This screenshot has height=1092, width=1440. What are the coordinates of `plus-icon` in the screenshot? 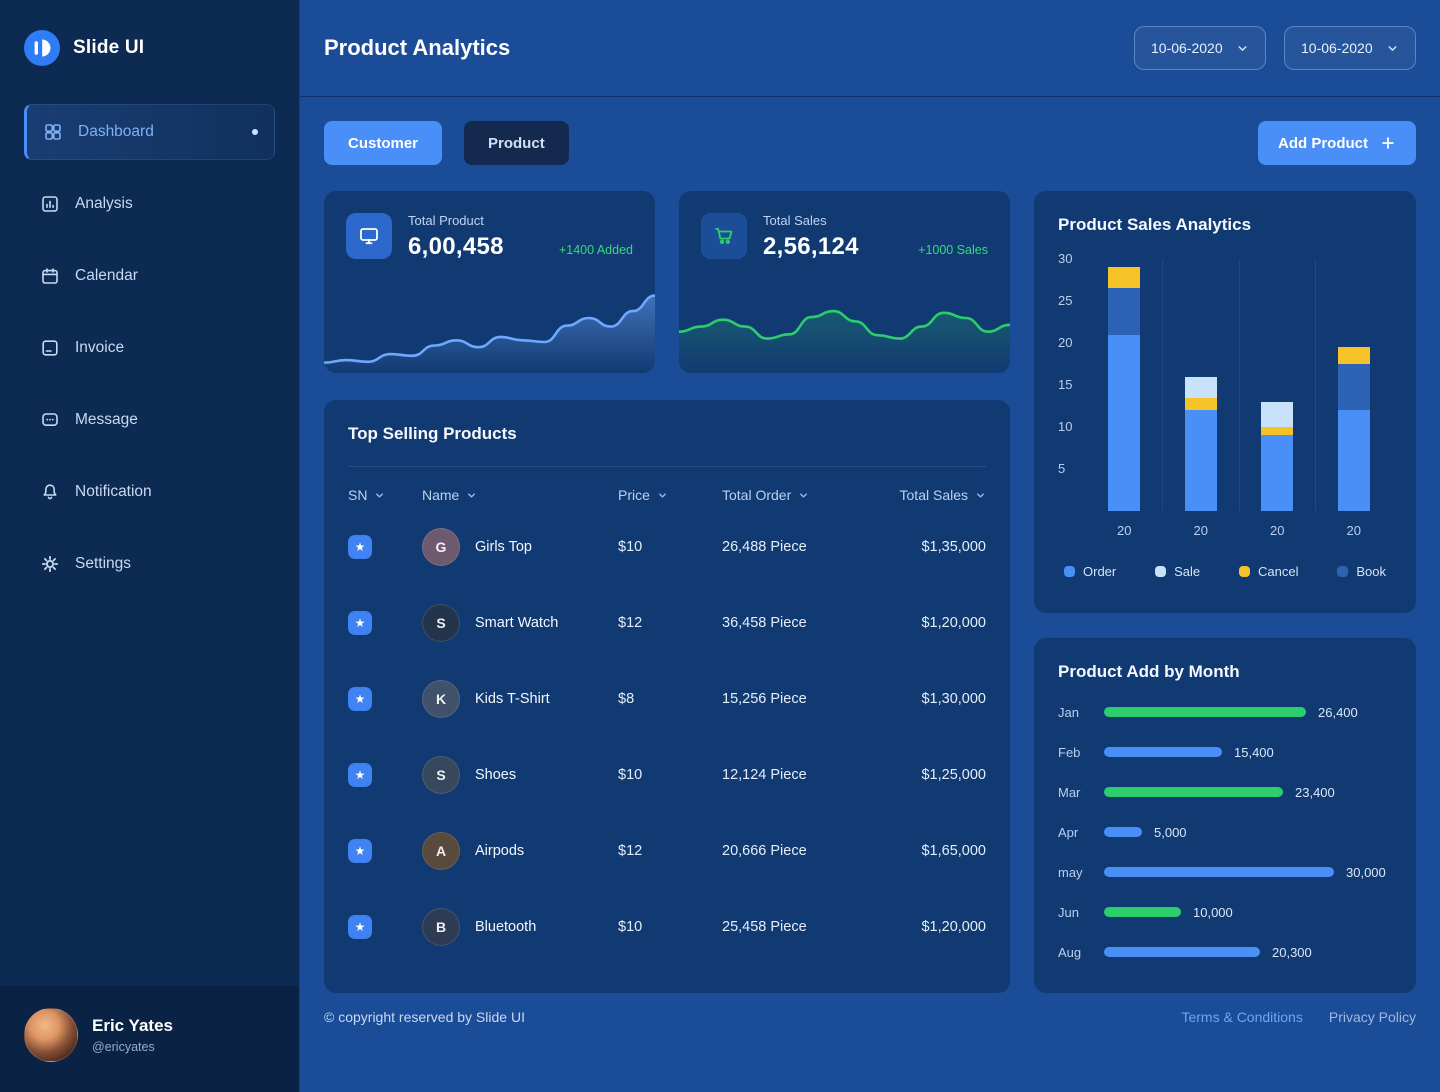 It's located at (1388, 143).